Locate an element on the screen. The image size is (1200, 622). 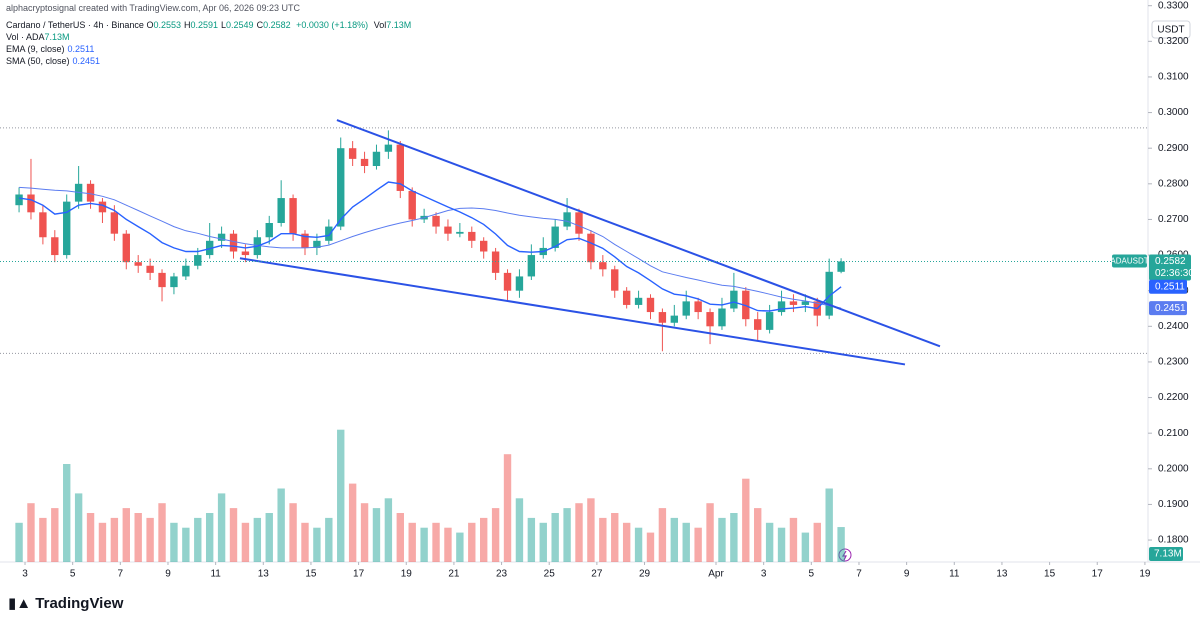
y-tick-label: 0.1800 is located at coordinates (1173, 540).